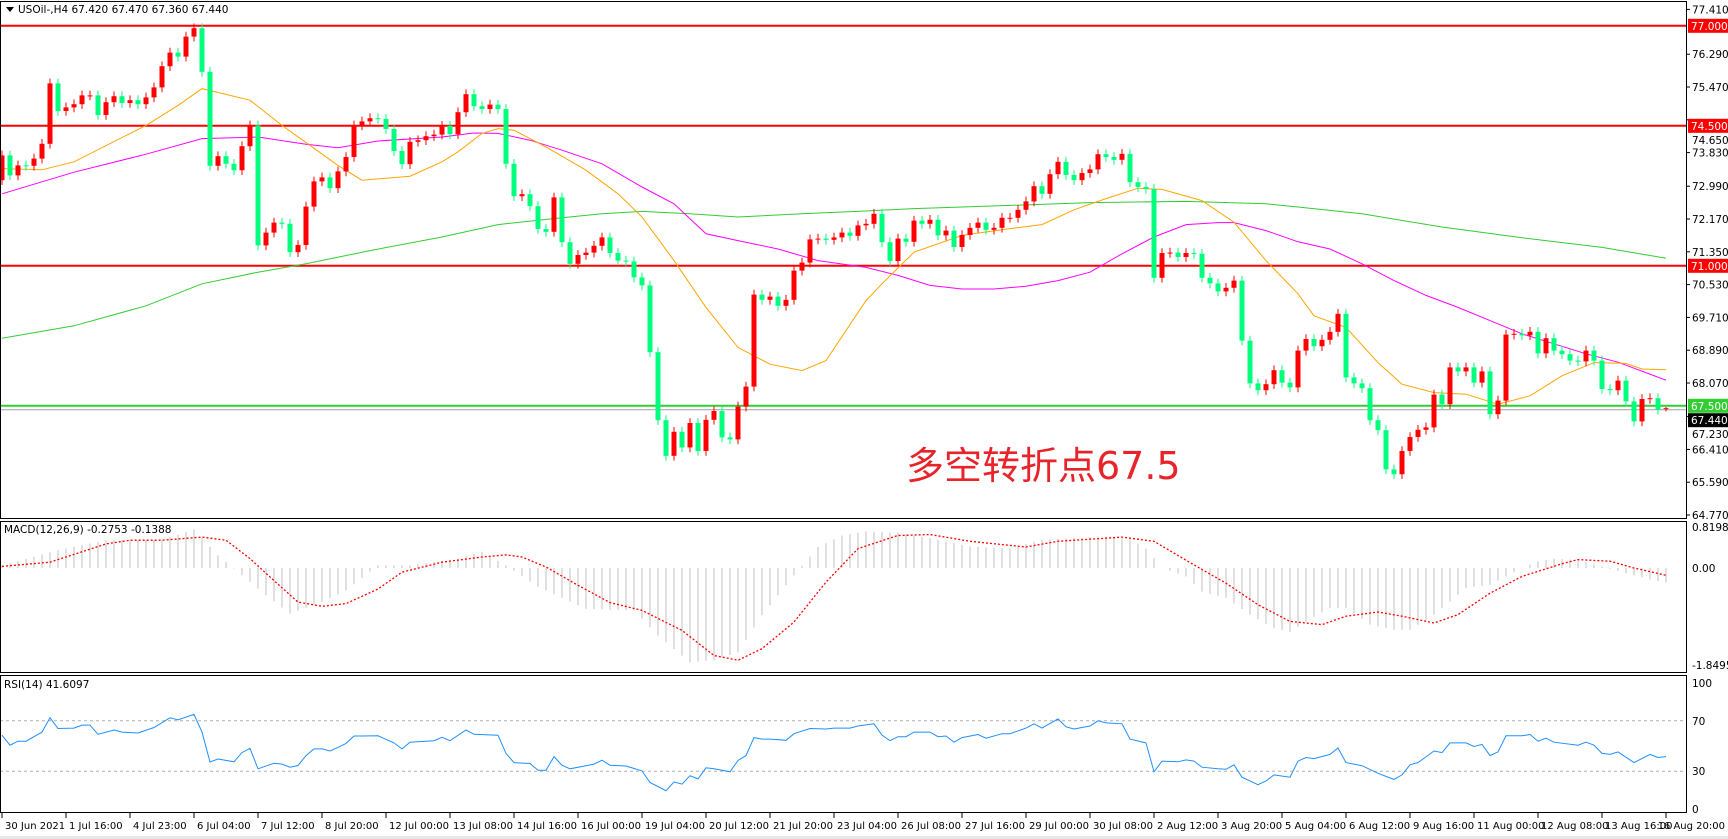  I want to click on time-tick-label: 14 Jul 16:00, so click(547, 826).